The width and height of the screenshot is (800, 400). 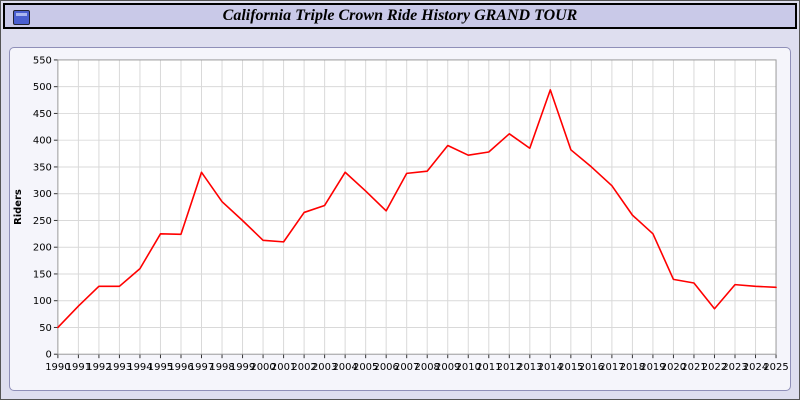 What do you see at coordinates (344, 367) in the screenshot?
I see `x-tick-label: 2004` at bounding box center [344, 367].